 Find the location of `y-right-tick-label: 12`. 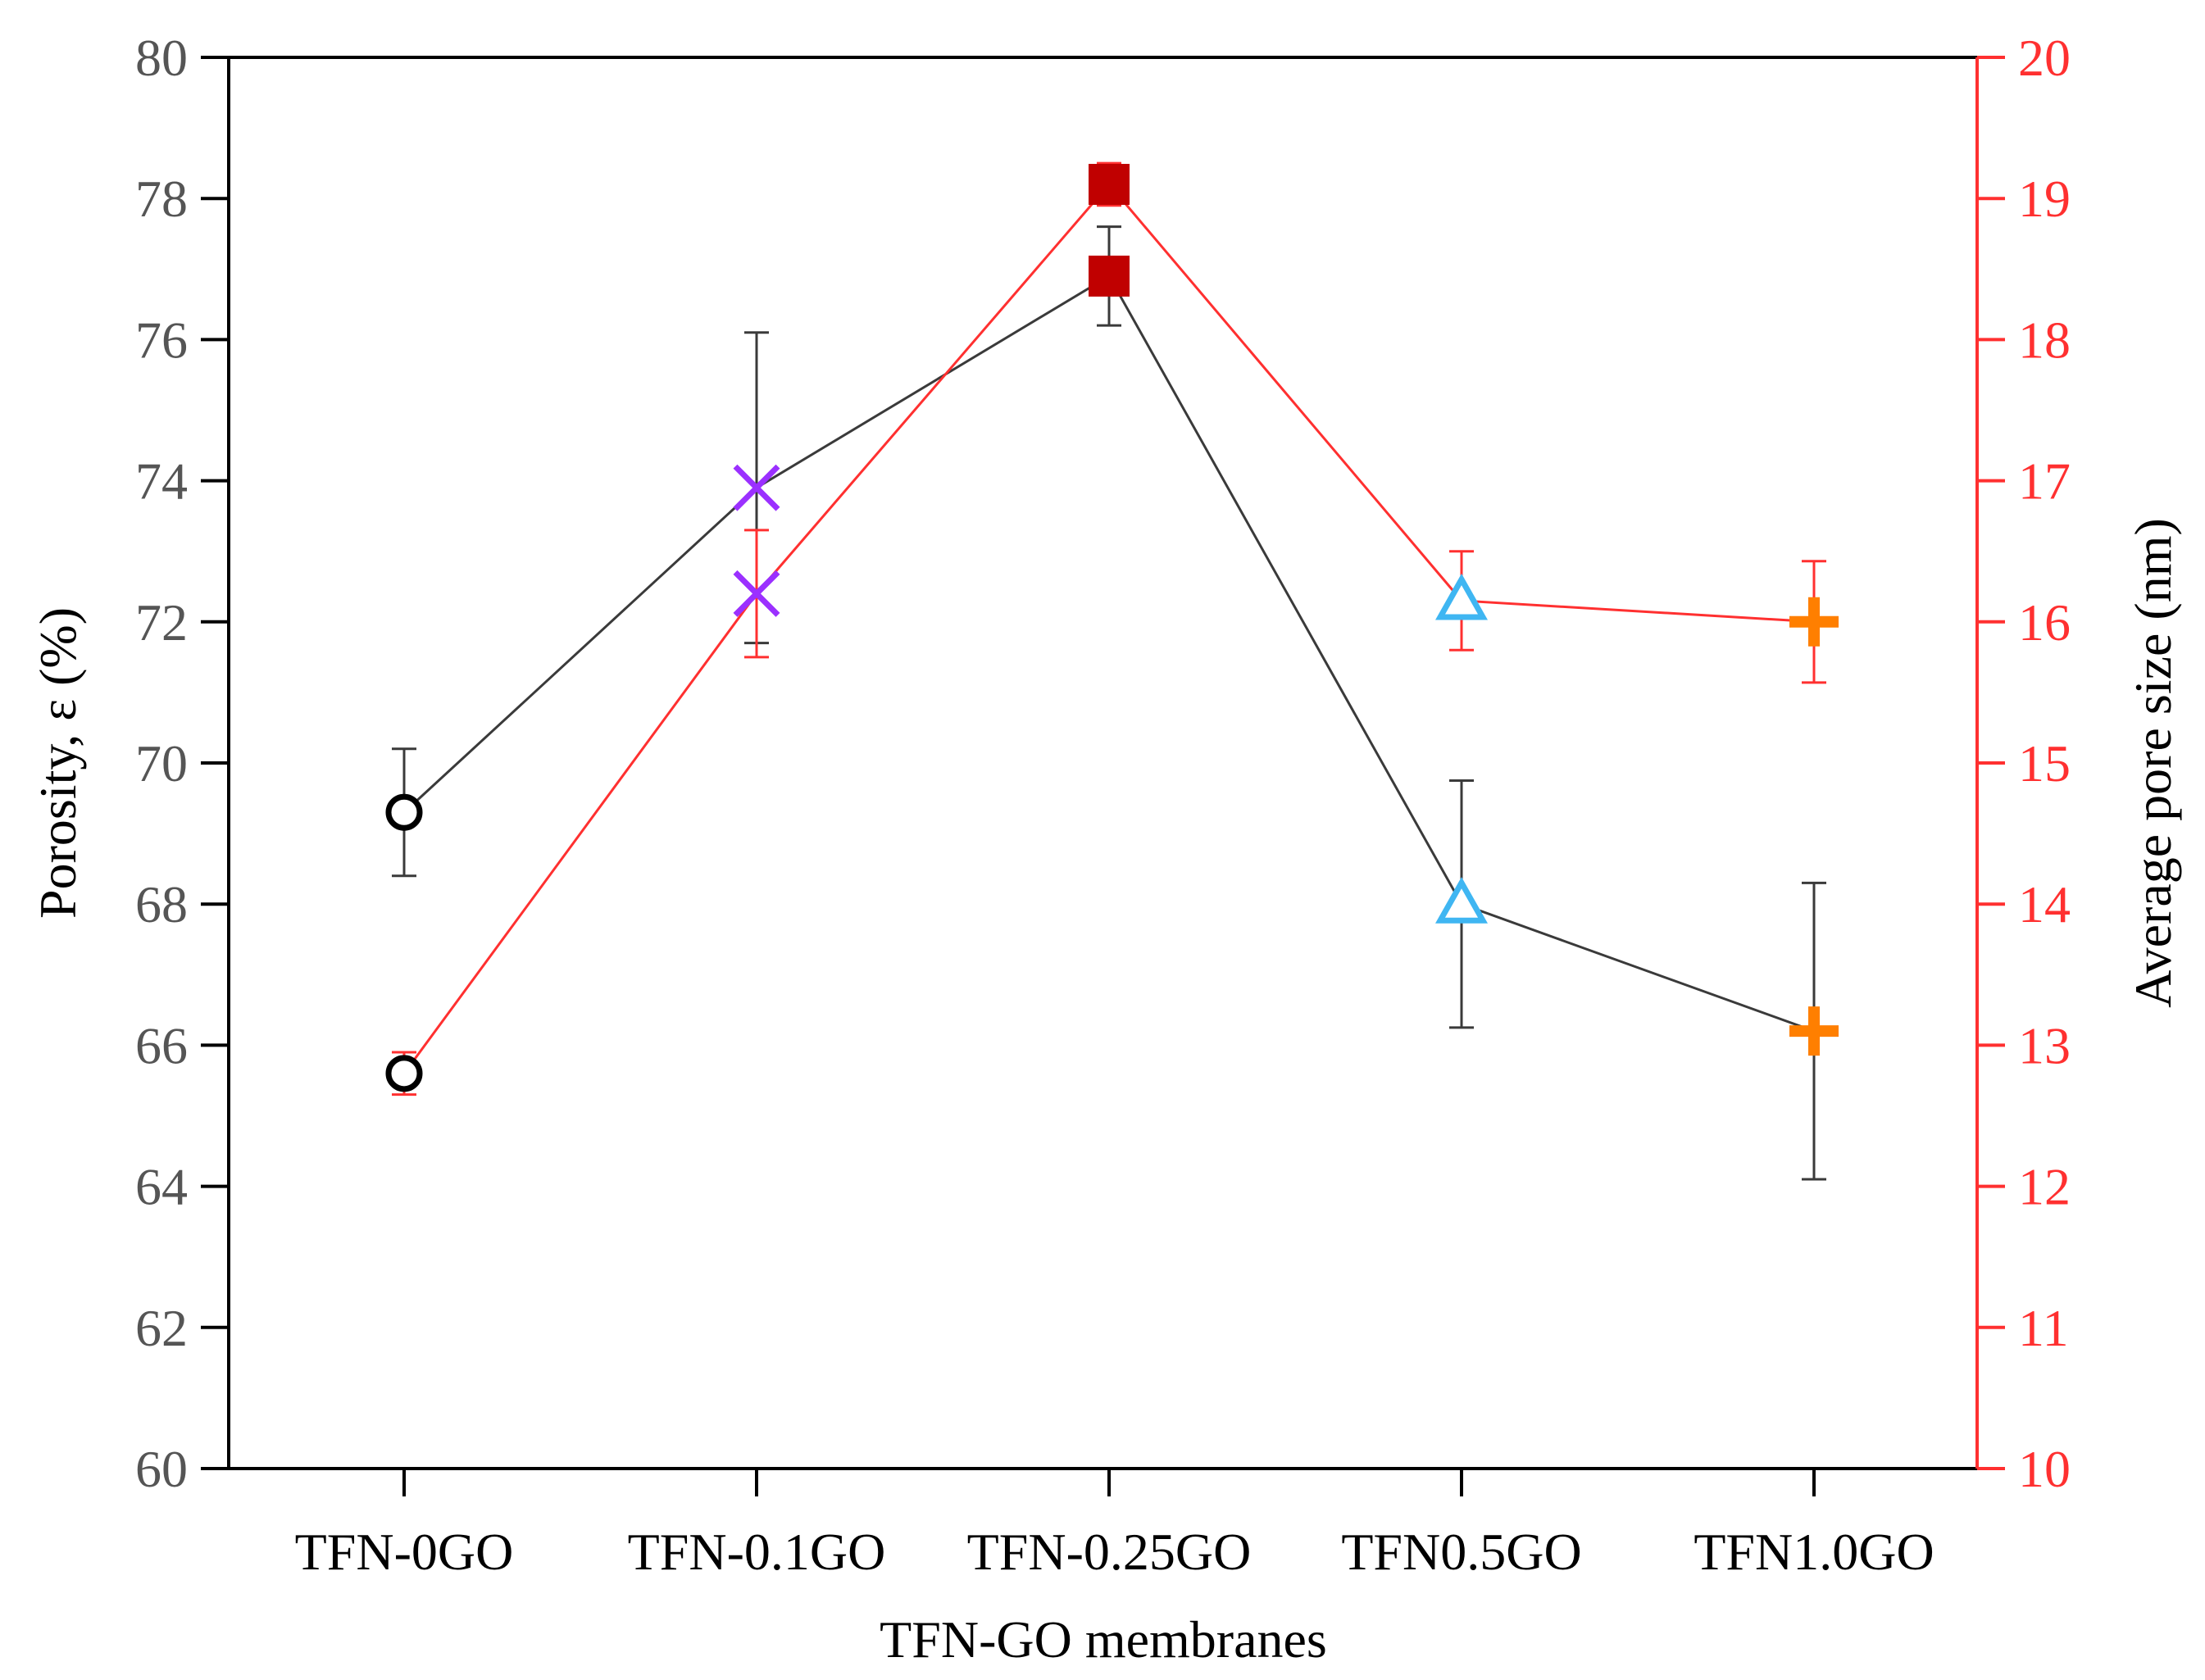

y-right-tick-label: 12 is located at coordinates (2044, 1187).